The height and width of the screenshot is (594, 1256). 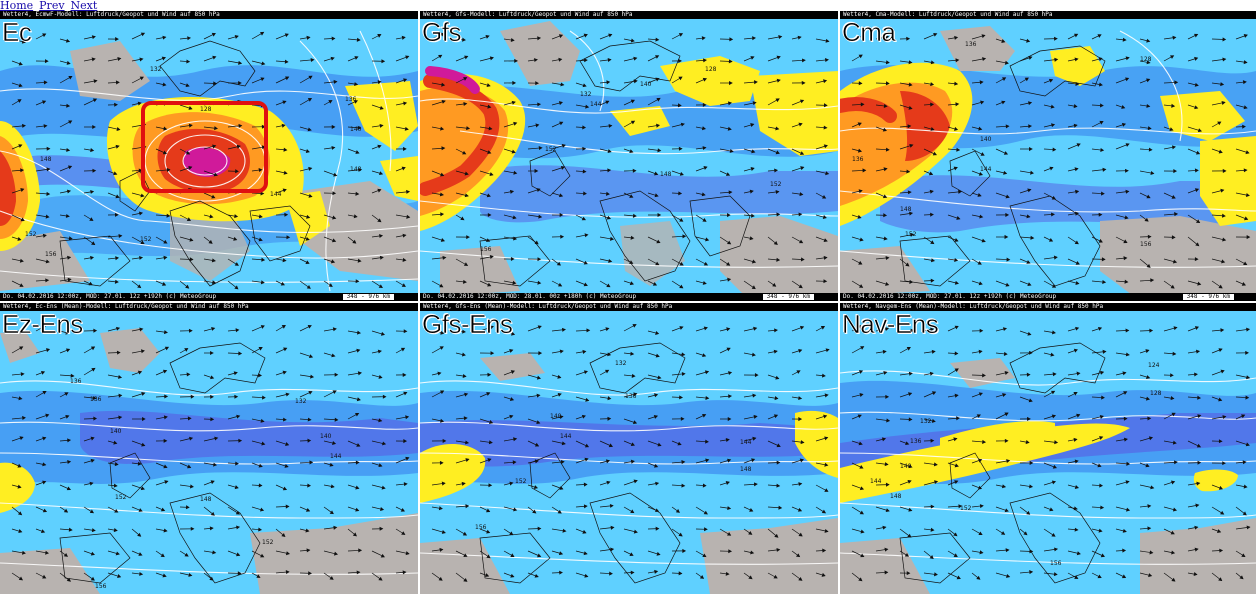 What do you see at coordinates (776, 184) in the screenshot?
I see `contour-label: 152` at bounding box center [776, 184].